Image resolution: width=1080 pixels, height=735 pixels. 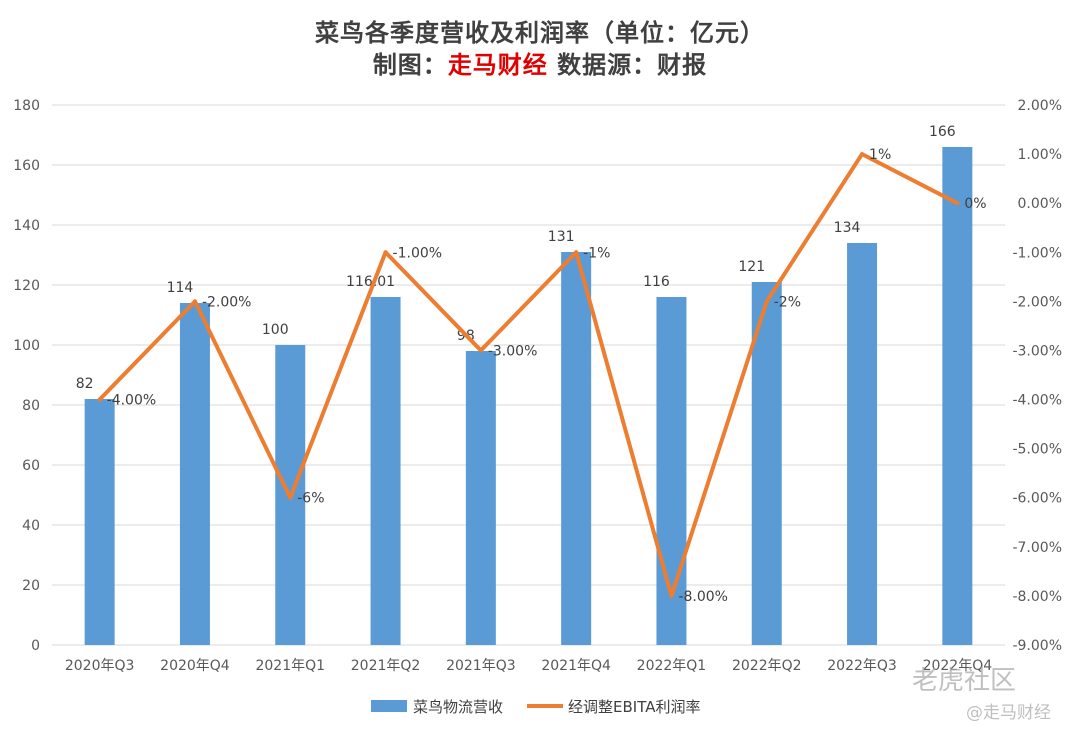 What do you see at coordinates (767, 666) in the screenshot?
I see `x-tick: 2022年Q2` at bounding box center [767, 666].